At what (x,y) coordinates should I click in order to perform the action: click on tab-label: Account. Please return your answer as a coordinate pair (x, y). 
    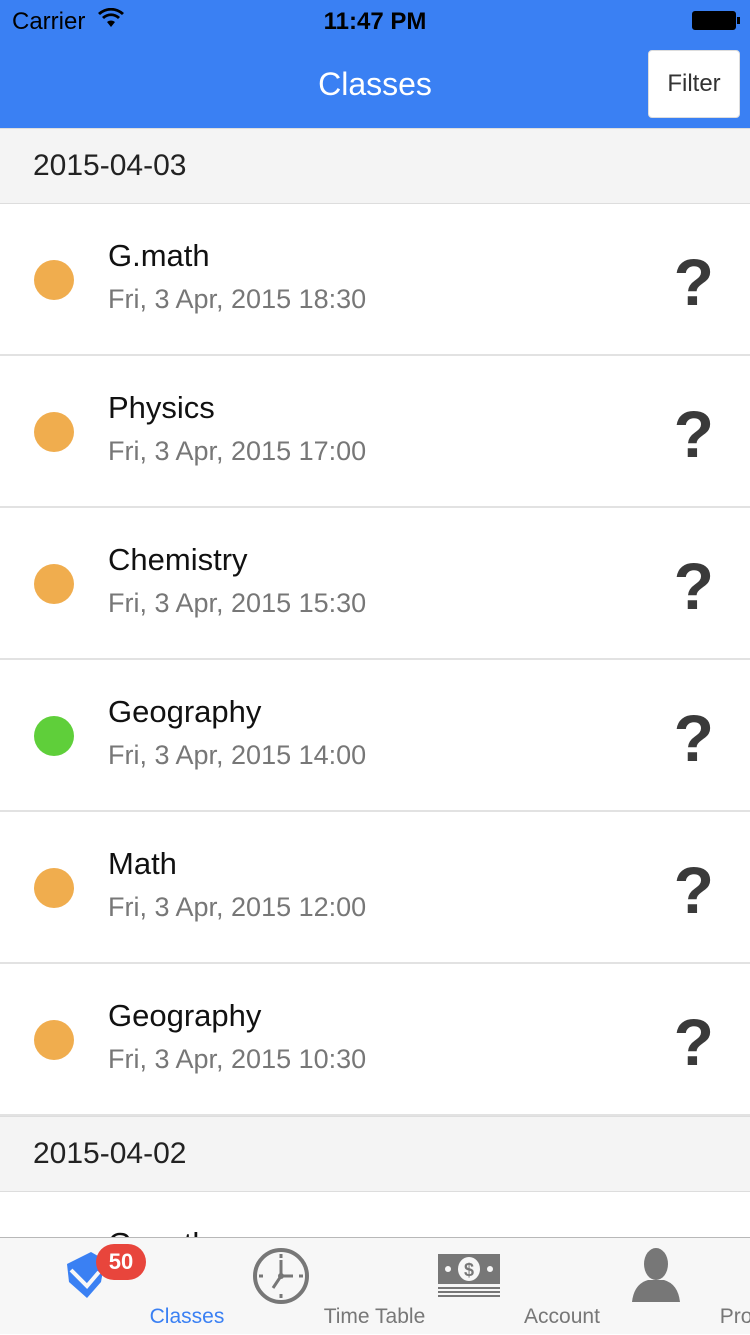
    Looking at the image, I should click on (562, 1316).